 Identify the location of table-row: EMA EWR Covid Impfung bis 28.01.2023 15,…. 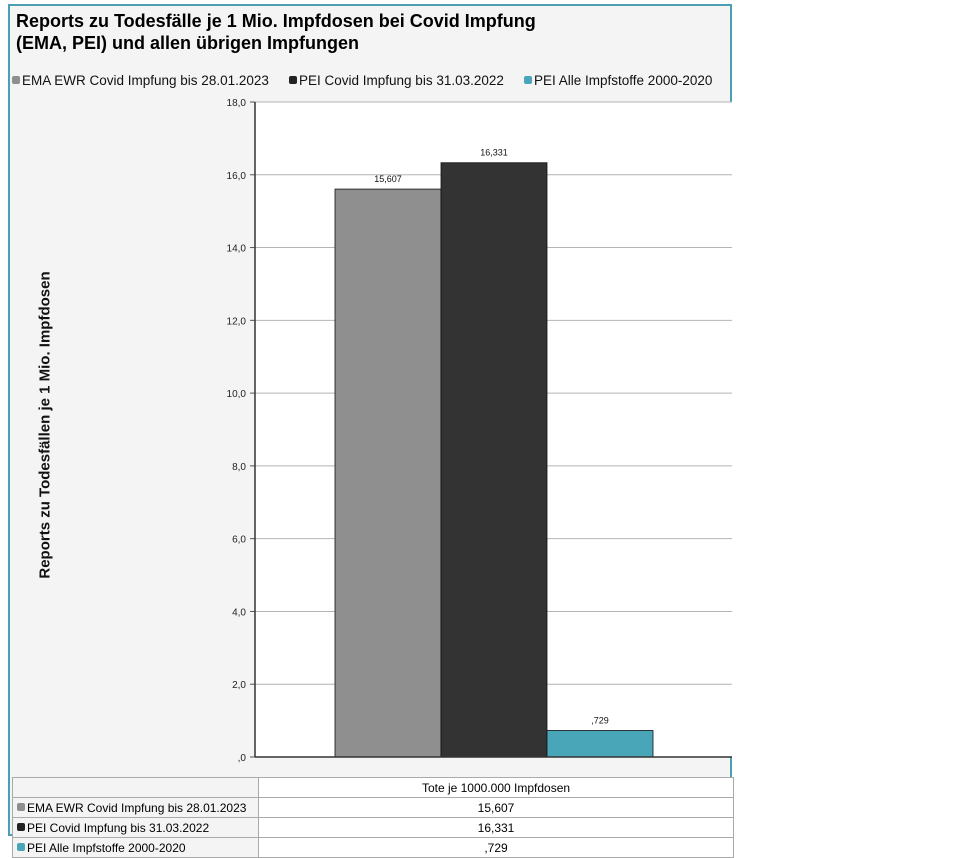
(373, 807).